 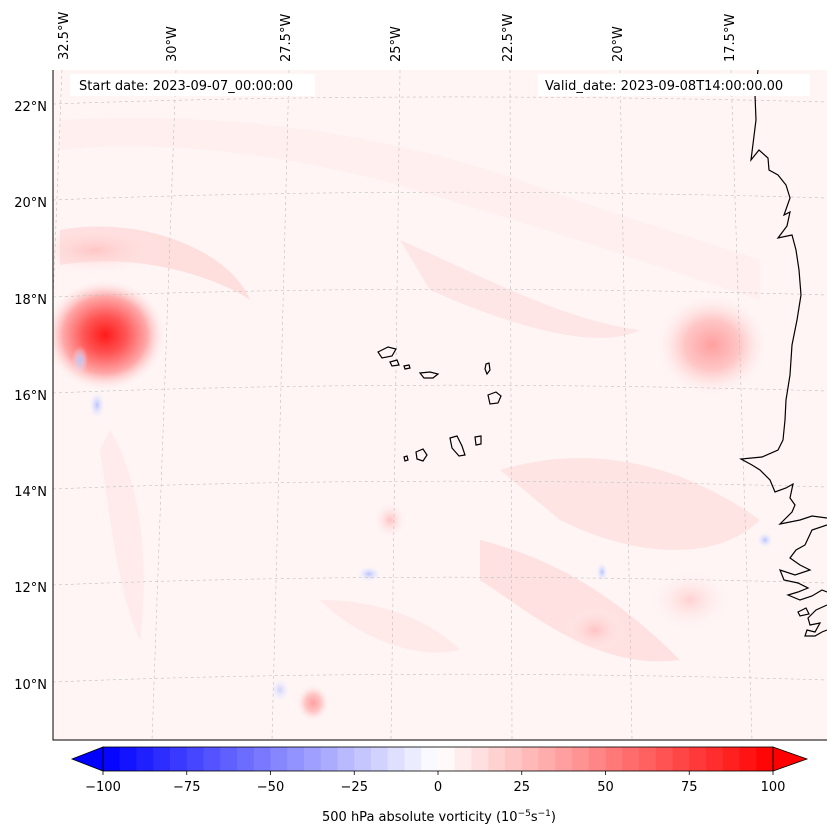 What do you see at coordinates (630, 504) in the screenshot?
I see `vorticity-band-east` at bounding box center [630, 504].